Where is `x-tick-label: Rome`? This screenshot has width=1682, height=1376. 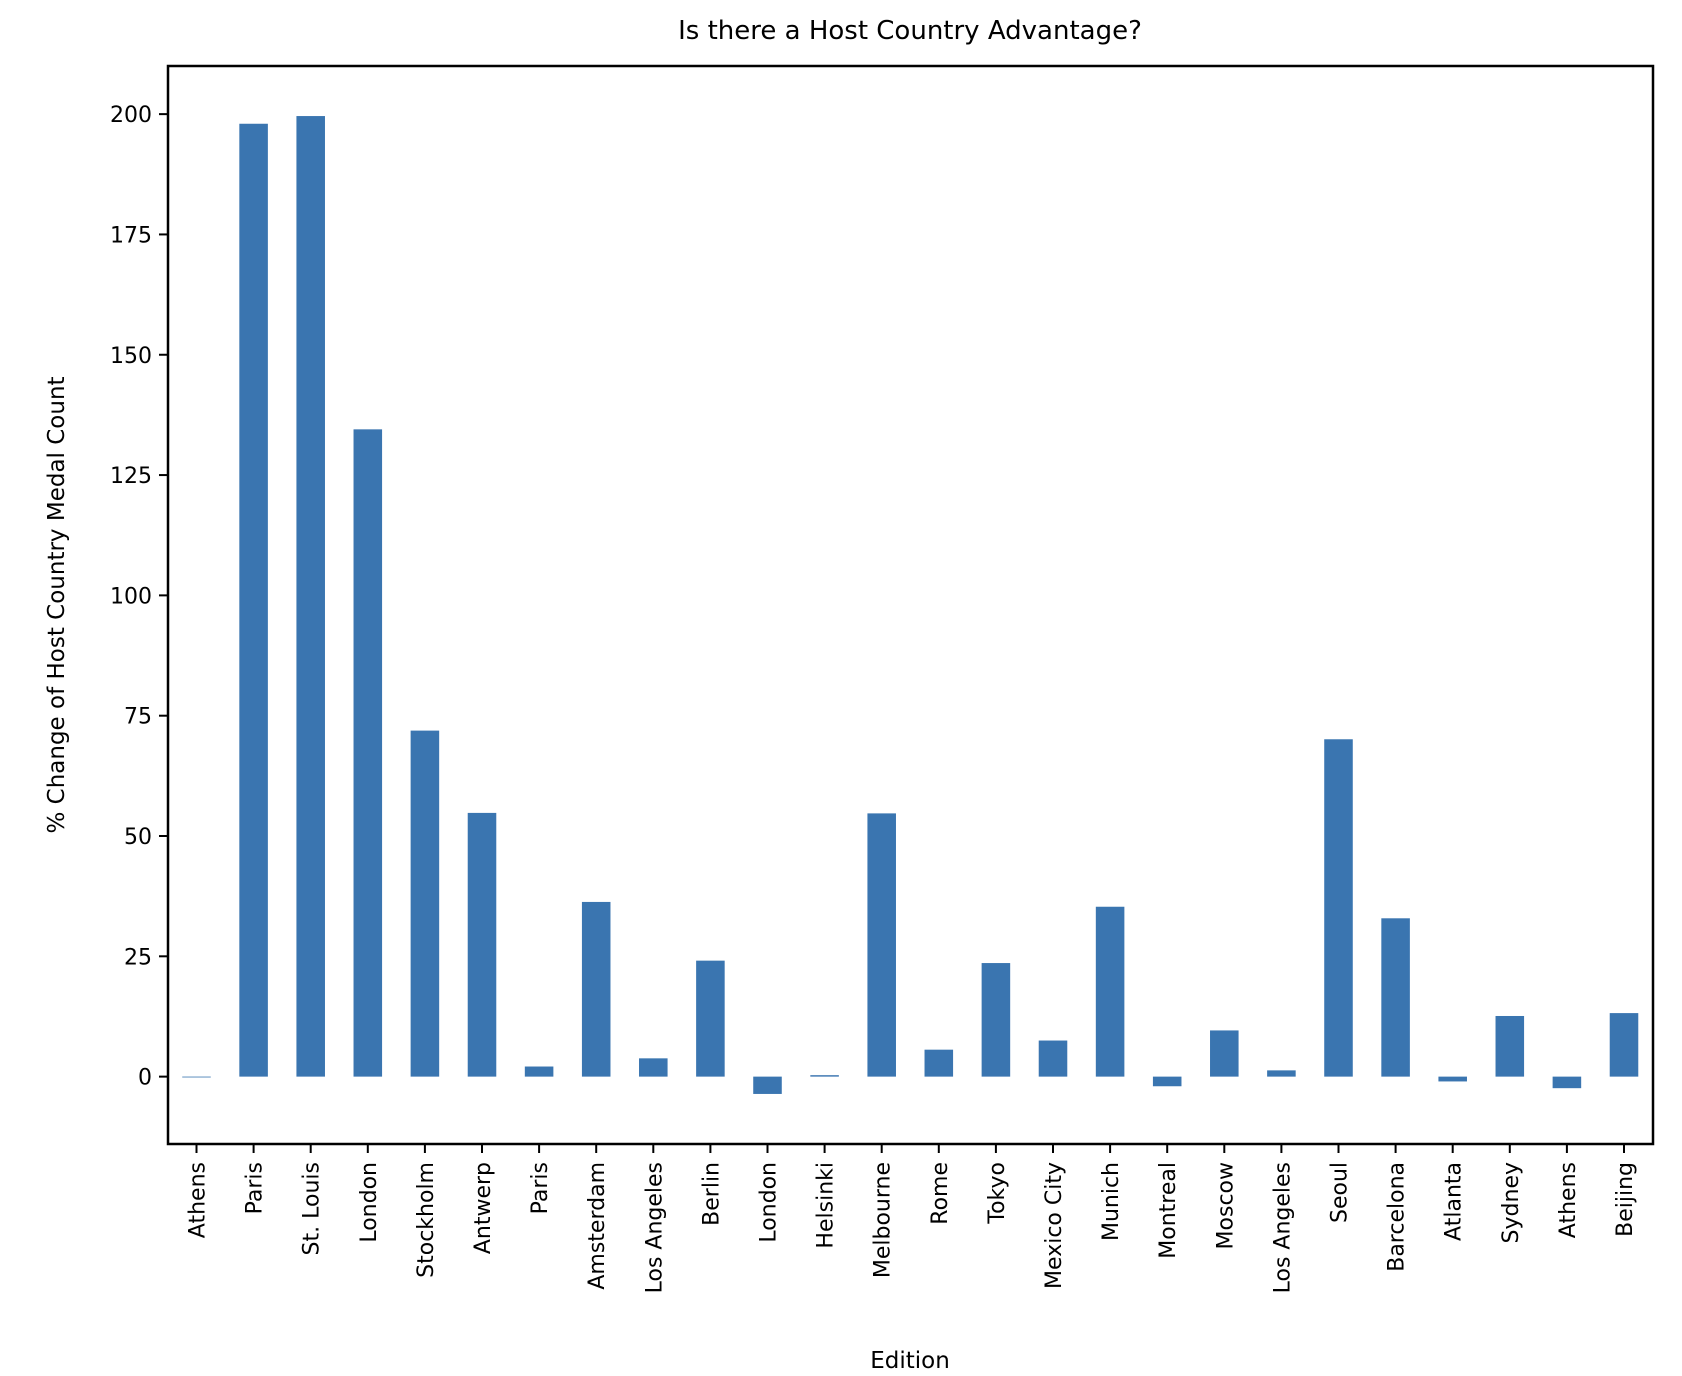
x-tick-label: Rome is located at coordinates (940, 1193).